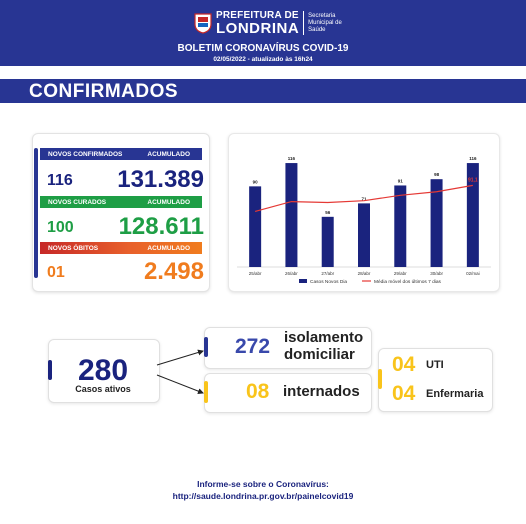 This screenshot has width=526, height=524. I want to click on info-text: Informe-se sobre o Coronavírus:, so click(263, 484).